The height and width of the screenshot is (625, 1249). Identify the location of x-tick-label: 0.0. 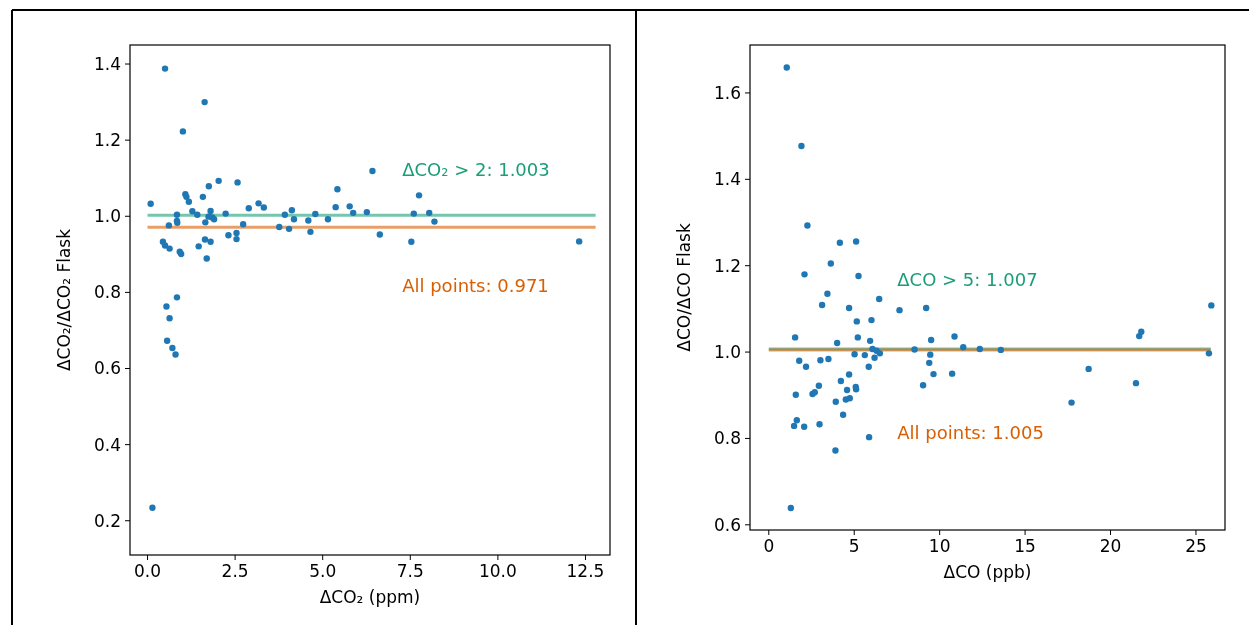
(147, 571).